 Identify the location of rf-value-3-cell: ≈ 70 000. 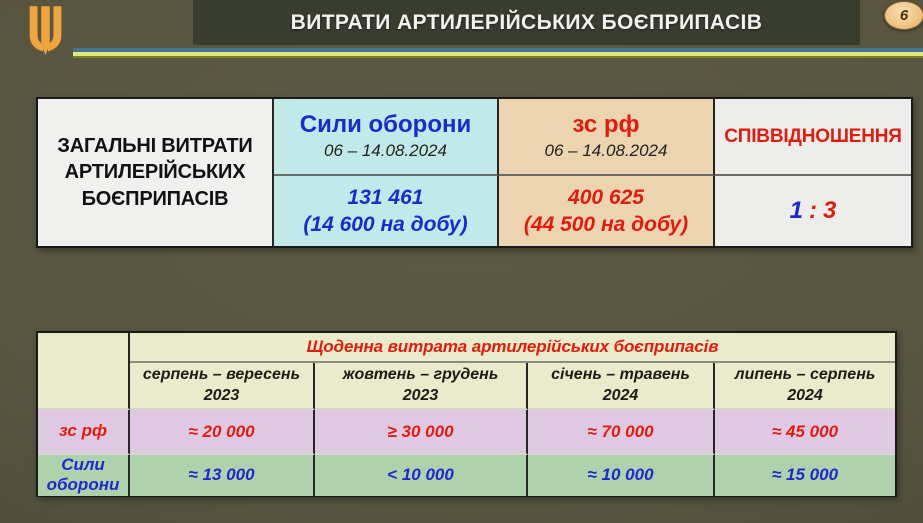
(621, 432).